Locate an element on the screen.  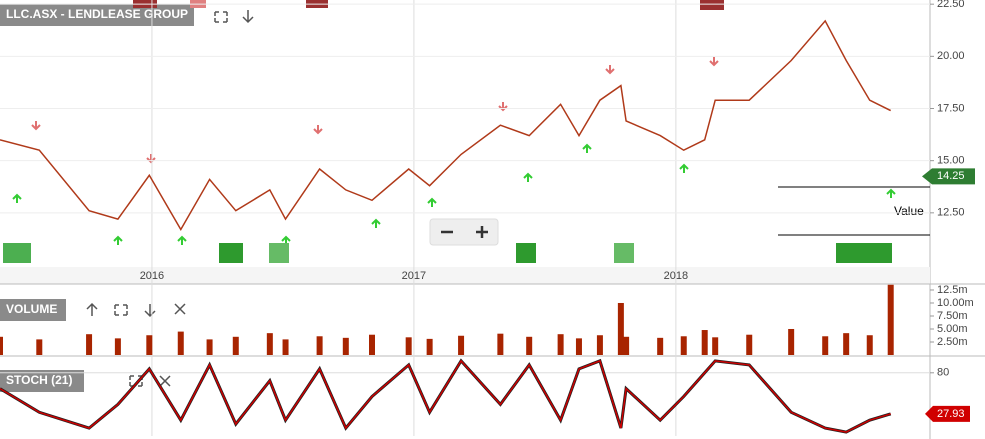
y-tick-label: 12.5m is located at coordinates (952, 290).